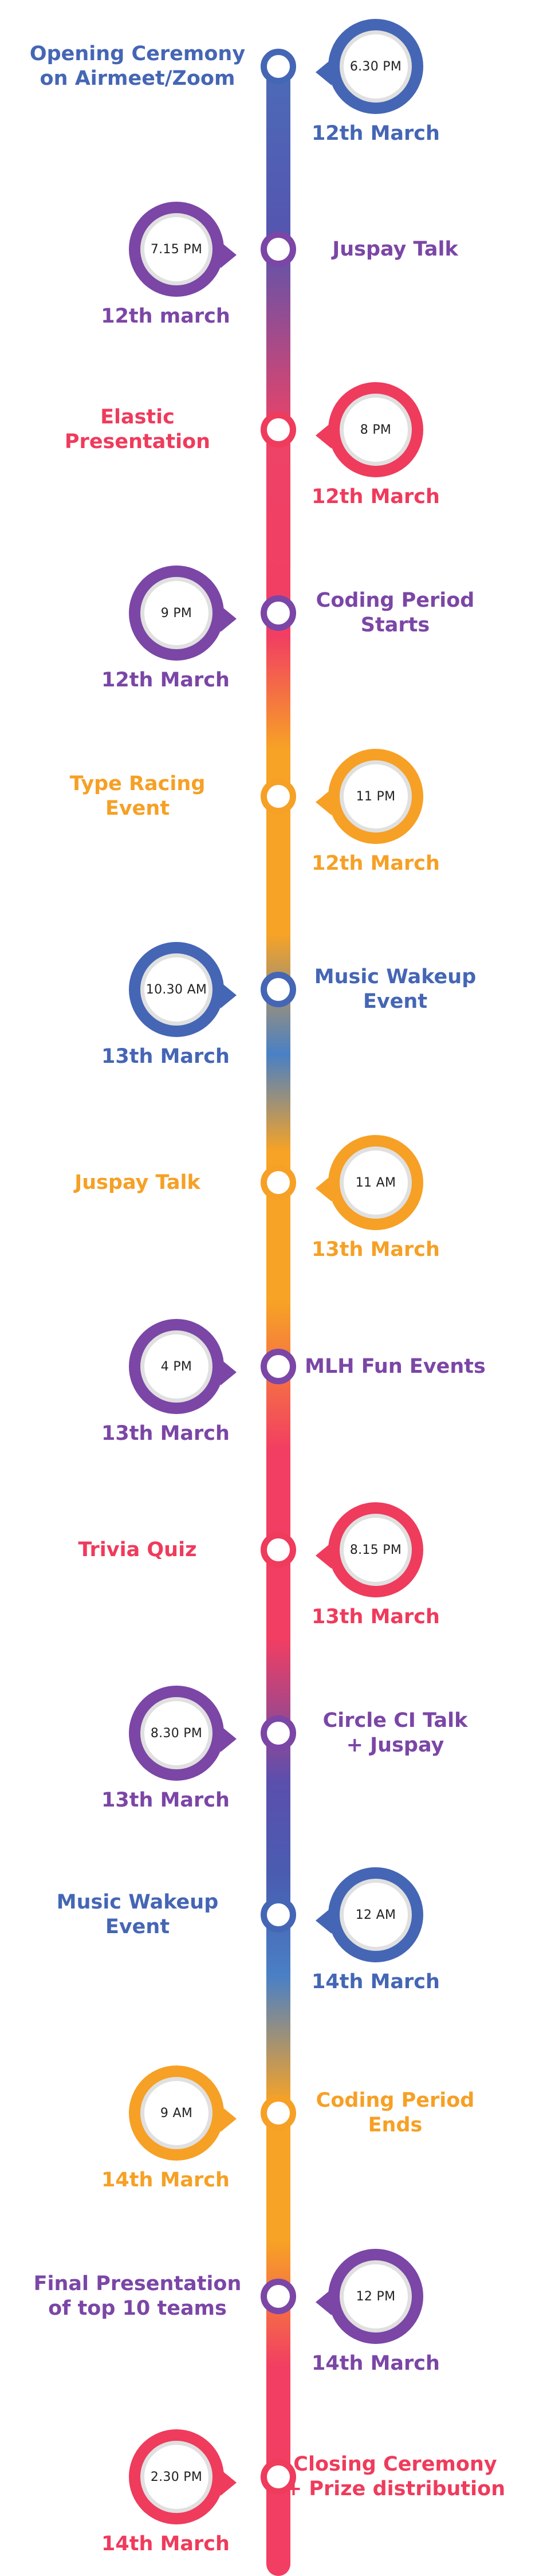  What do you see at coordinates (395, 1367) in the screenshot?
I see `event-title: MLH Fun Events` at bounding box center [395, 1367].